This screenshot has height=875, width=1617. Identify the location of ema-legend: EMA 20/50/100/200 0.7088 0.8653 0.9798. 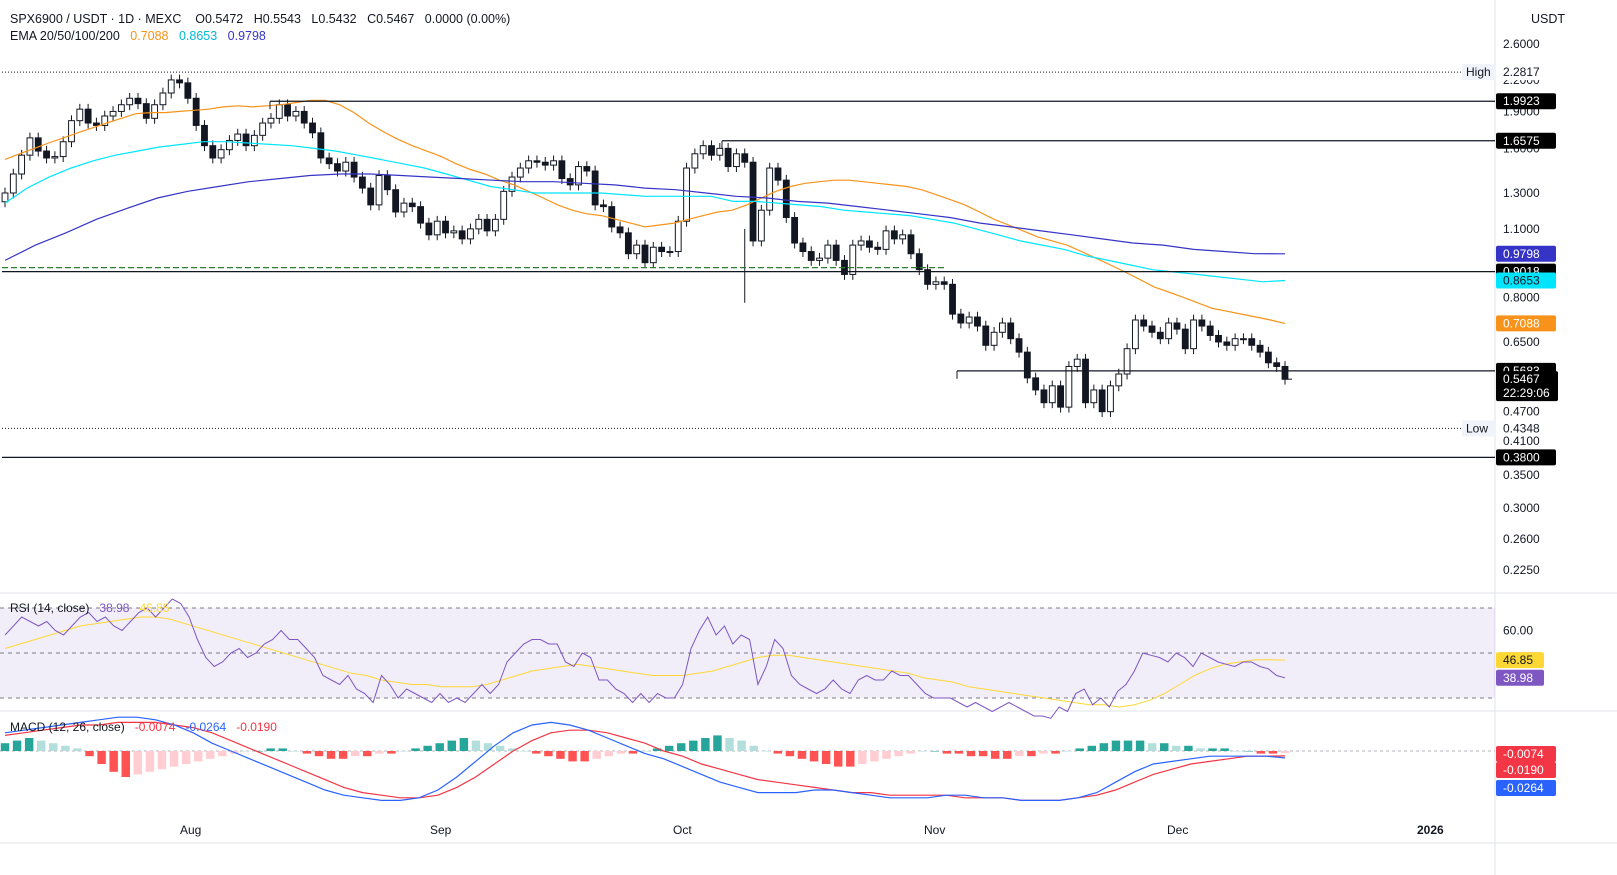
(138, 36).